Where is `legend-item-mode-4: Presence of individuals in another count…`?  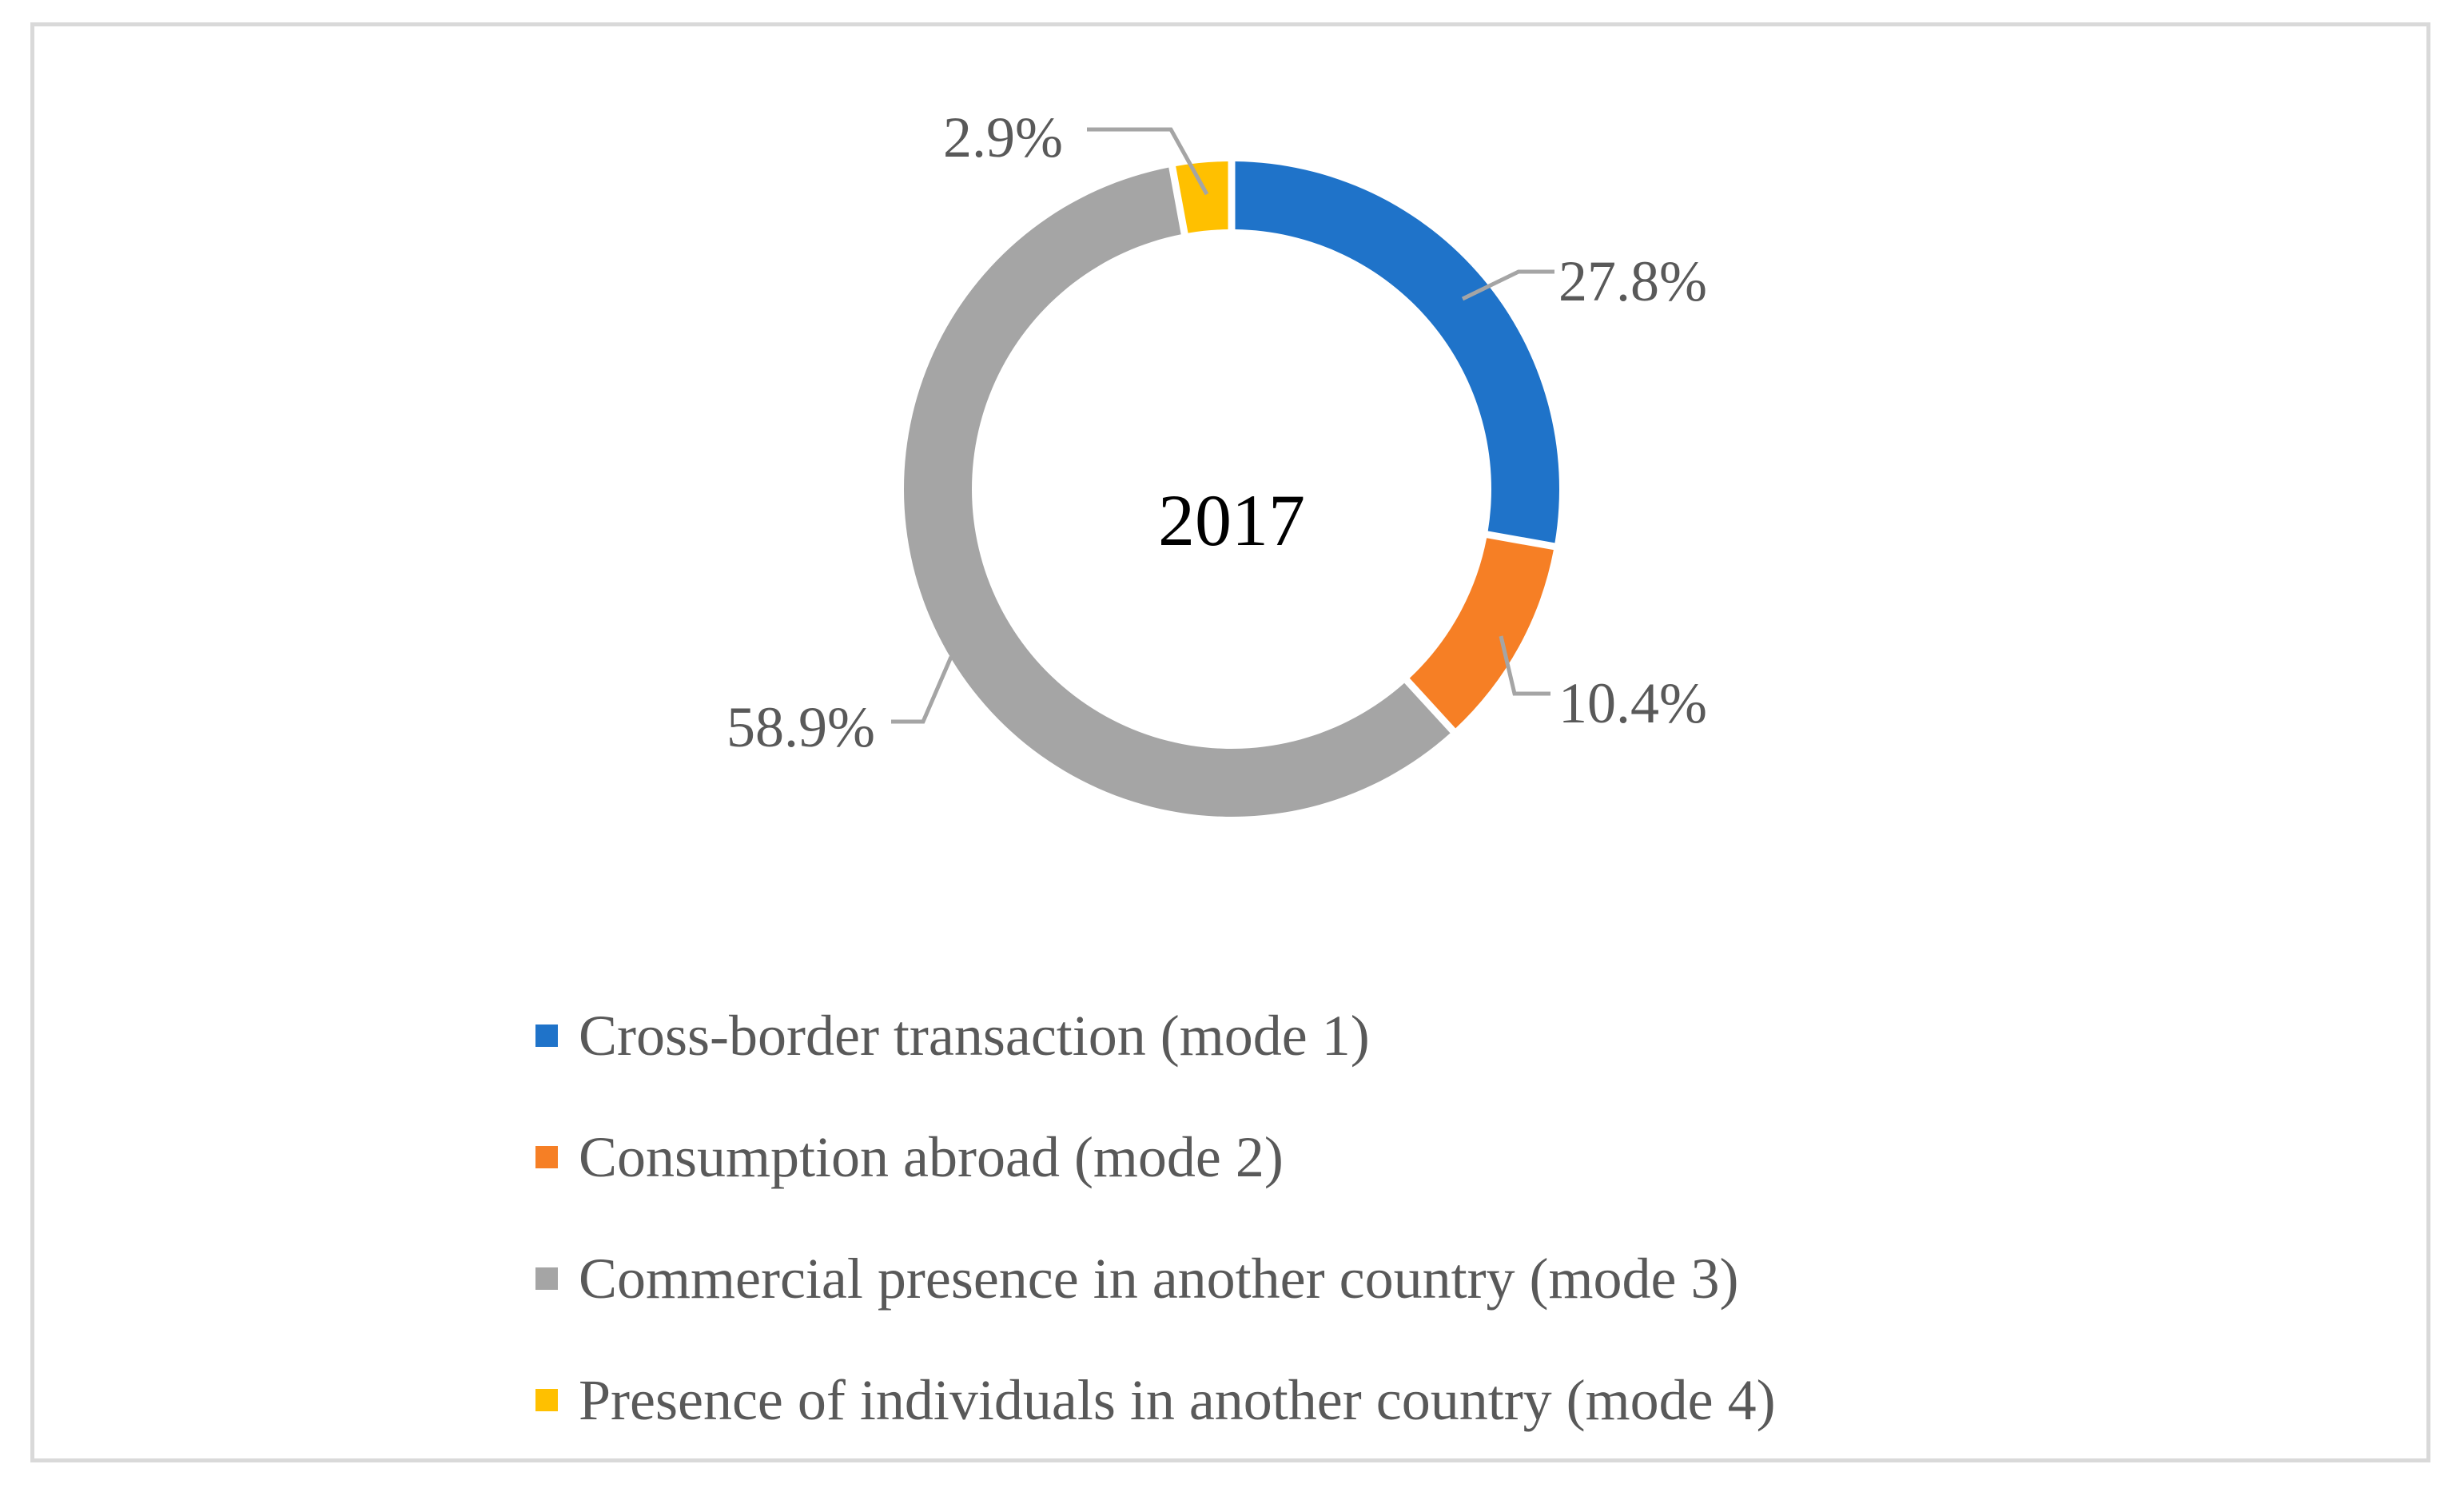 legend-item-mode-4: Presence of individuals in another count… is located at coordinates (1155, 1400).